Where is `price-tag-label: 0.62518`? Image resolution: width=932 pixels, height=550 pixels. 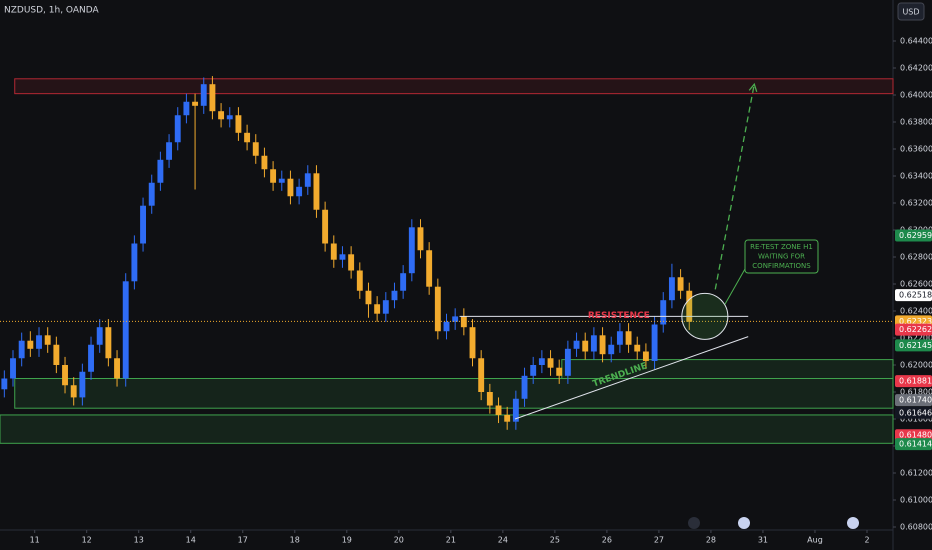
price-tag-label: 0.62518 is located at coordinates (915, 295).